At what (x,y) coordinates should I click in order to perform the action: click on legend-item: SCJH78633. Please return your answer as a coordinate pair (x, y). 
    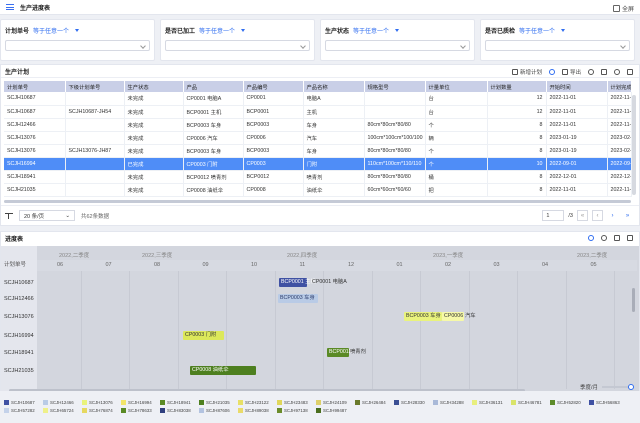
    Looking at the image, I should click on (140, 410).